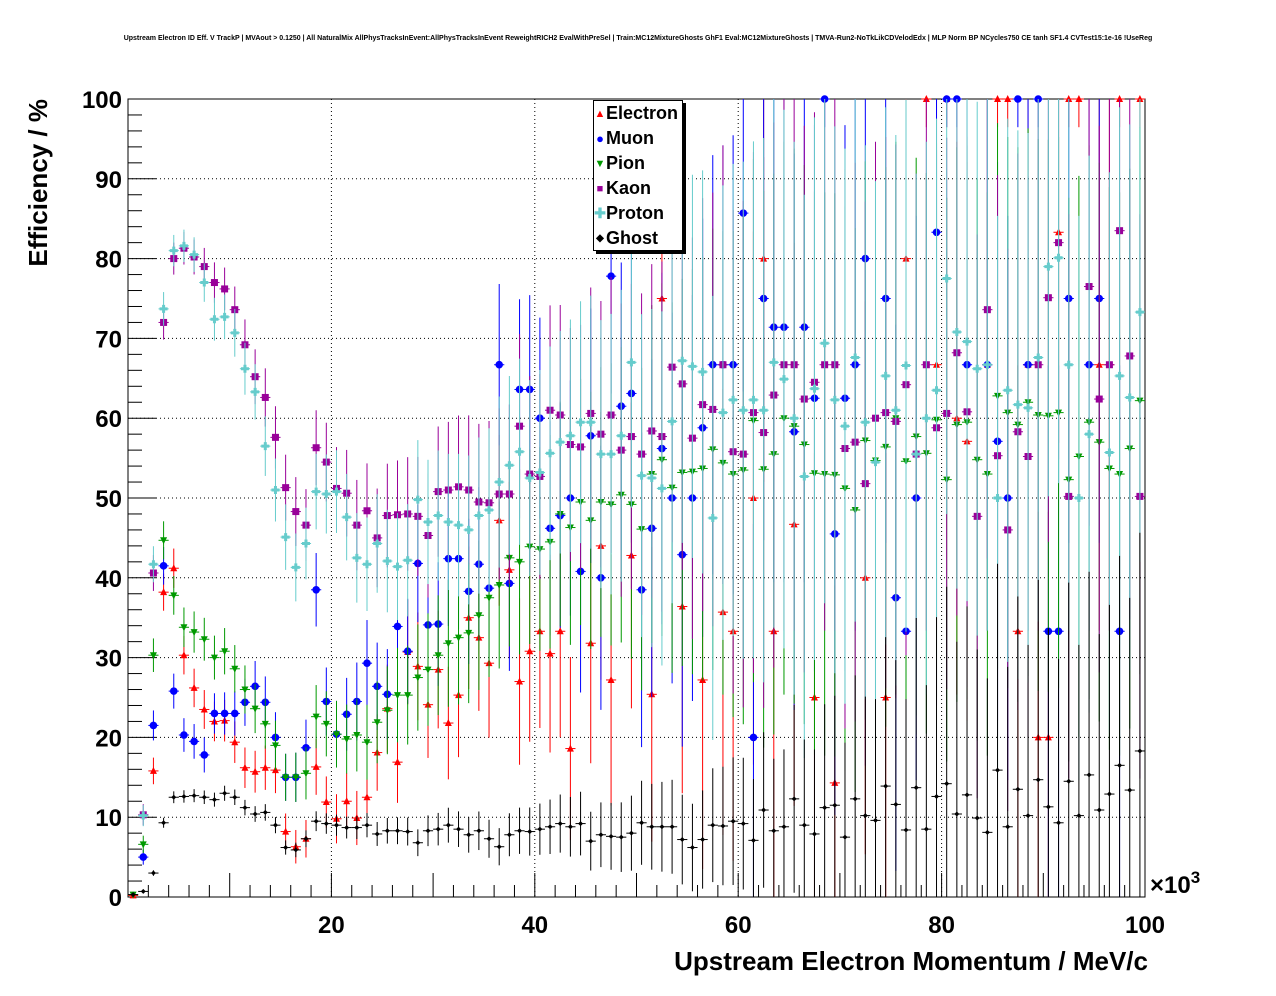 The width and height of the screenshot is (1276, 996). What do you see at coordinates (102, 100) in the screenshot?
I see `y-tick-label: 100` at bounding box center [102, 100].